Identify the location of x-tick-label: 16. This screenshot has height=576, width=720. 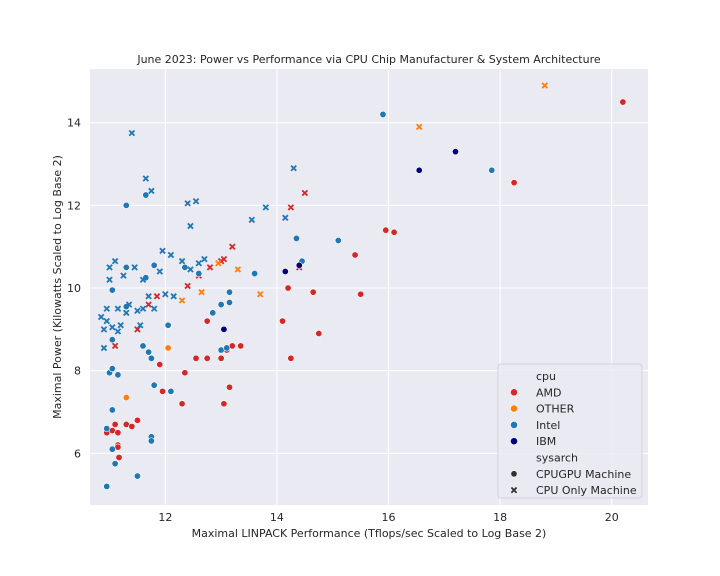
(389, 517).